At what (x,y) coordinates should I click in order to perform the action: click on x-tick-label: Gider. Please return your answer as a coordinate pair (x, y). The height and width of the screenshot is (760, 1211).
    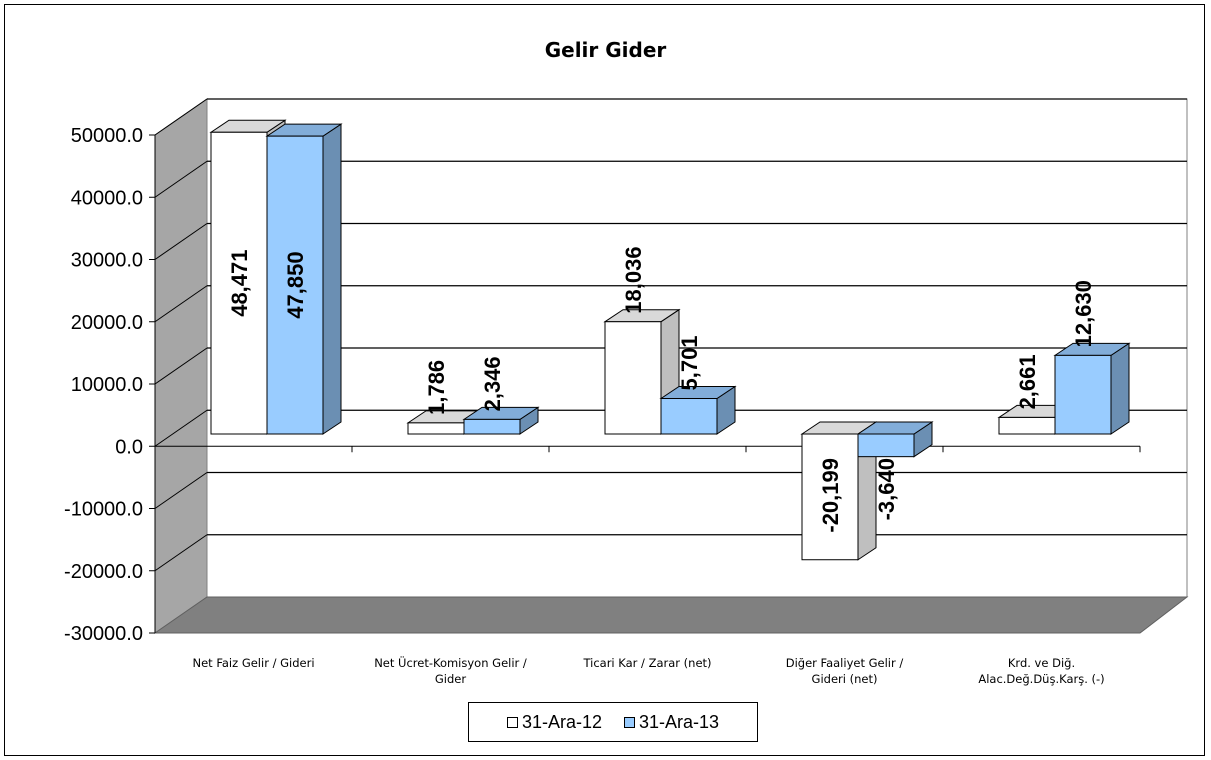
    Looking at the image, I should click on (450, 679).